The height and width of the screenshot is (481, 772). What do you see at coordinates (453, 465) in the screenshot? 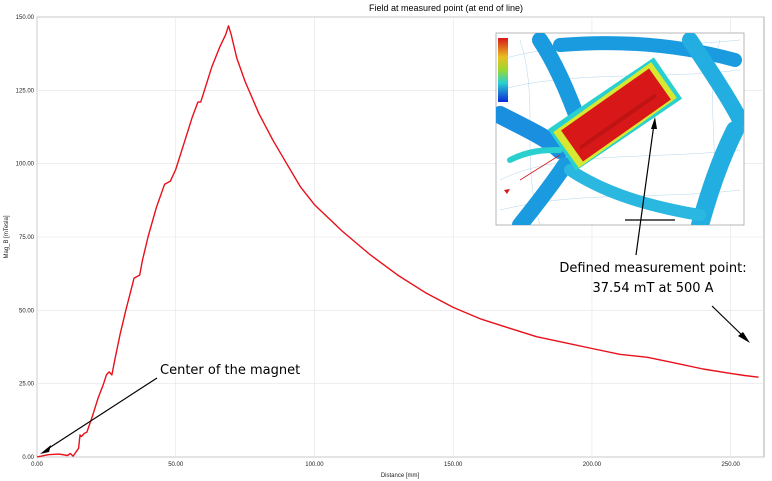
I see `x-tick-label: 150.00` at bounding box center [453, 465].